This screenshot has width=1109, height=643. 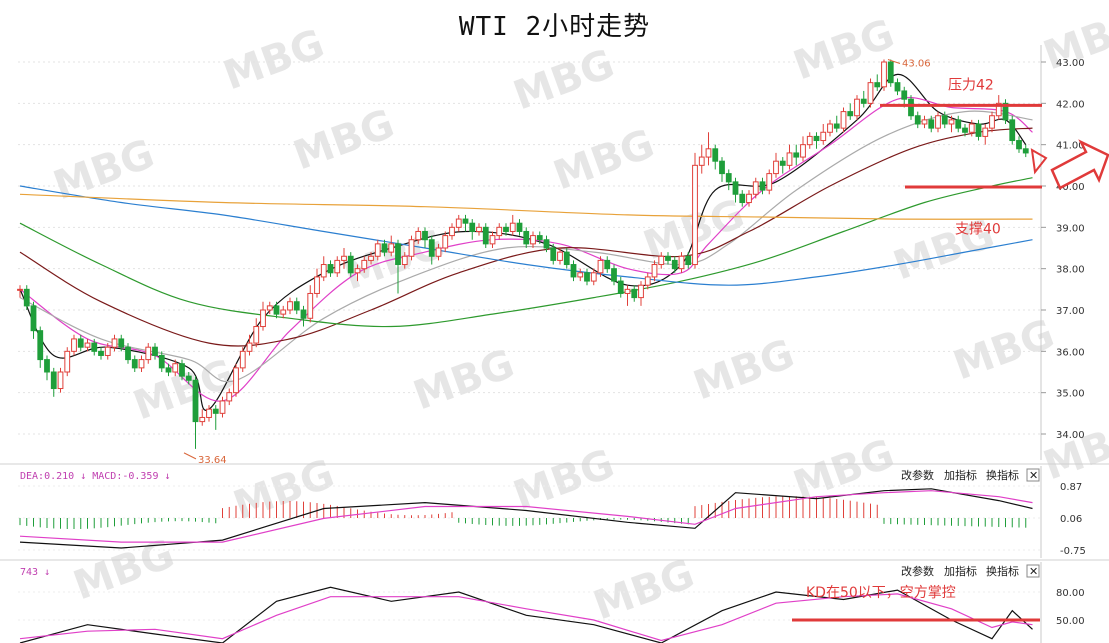 I want to click on macd-label: DEA:0.210 ↓ MACD:-0.359 ↓, so click(x=95, y=476).